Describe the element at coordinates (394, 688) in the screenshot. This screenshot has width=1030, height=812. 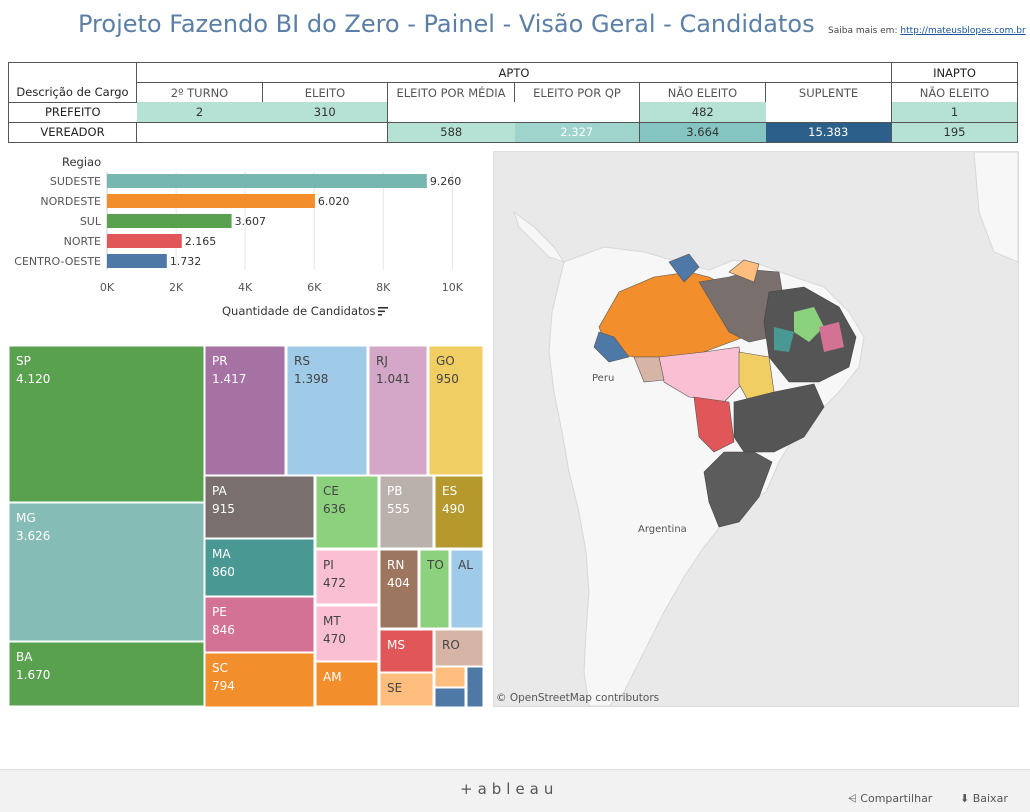
I see `treemap-state-label: SE` at that location.